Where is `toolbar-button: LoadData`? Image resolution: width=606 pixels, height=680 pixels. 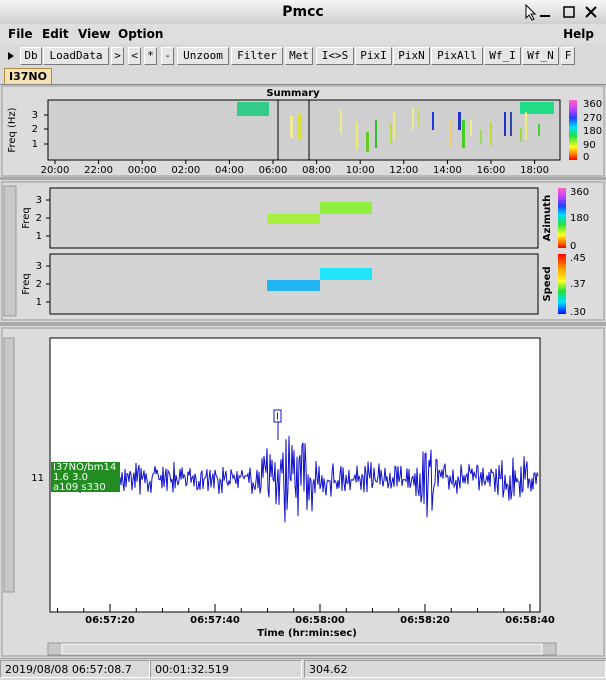
toolbar-button: LoadData is located at coordinates (76, 56).